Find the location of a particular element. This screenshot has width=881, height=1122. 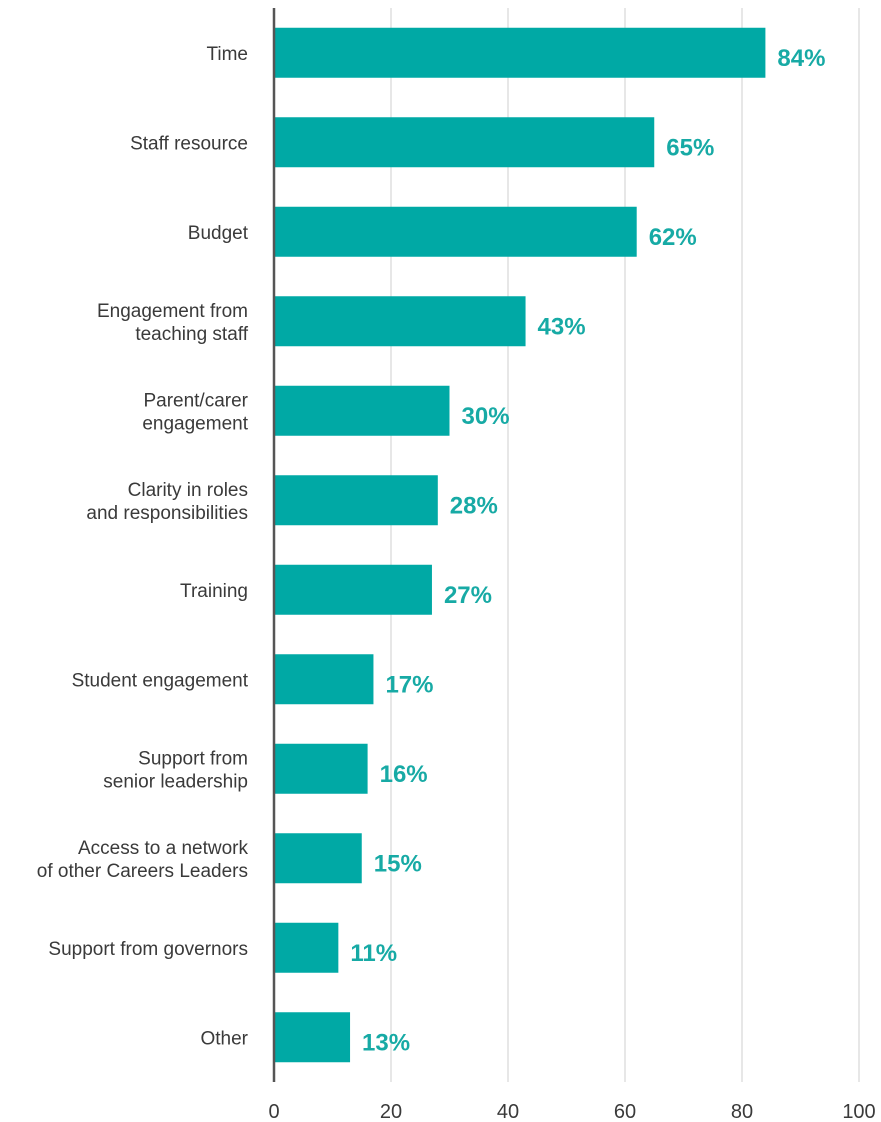

data-label: 62% is located at coordinates (673, 237).